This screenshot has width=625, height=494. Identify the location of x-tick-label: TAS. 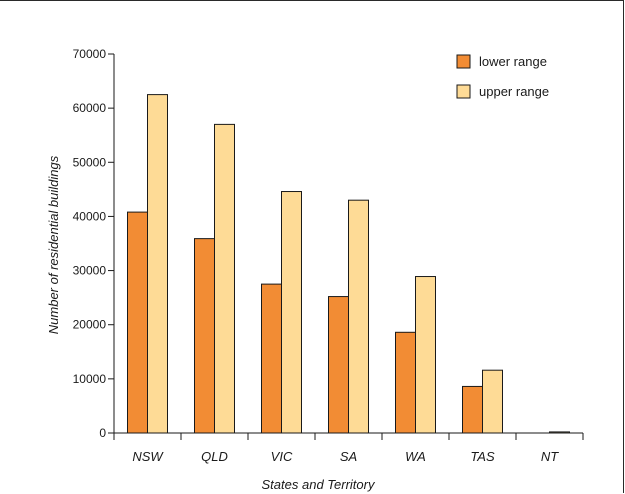
(482, 456).